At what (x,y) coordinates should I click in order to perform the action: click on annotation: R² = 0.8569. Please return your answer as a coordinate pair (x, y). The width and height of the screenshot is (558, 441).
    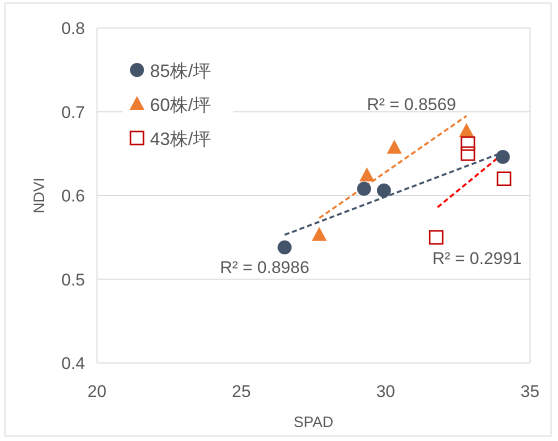
    Looking at the image, I should click on (411, 104).